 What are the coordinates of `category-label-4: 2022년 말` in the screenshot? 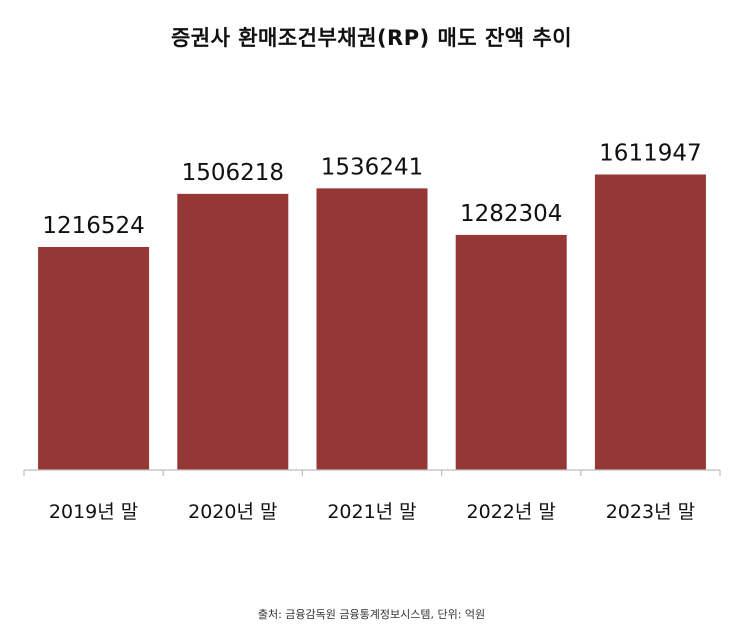 It's located at (511, 512).